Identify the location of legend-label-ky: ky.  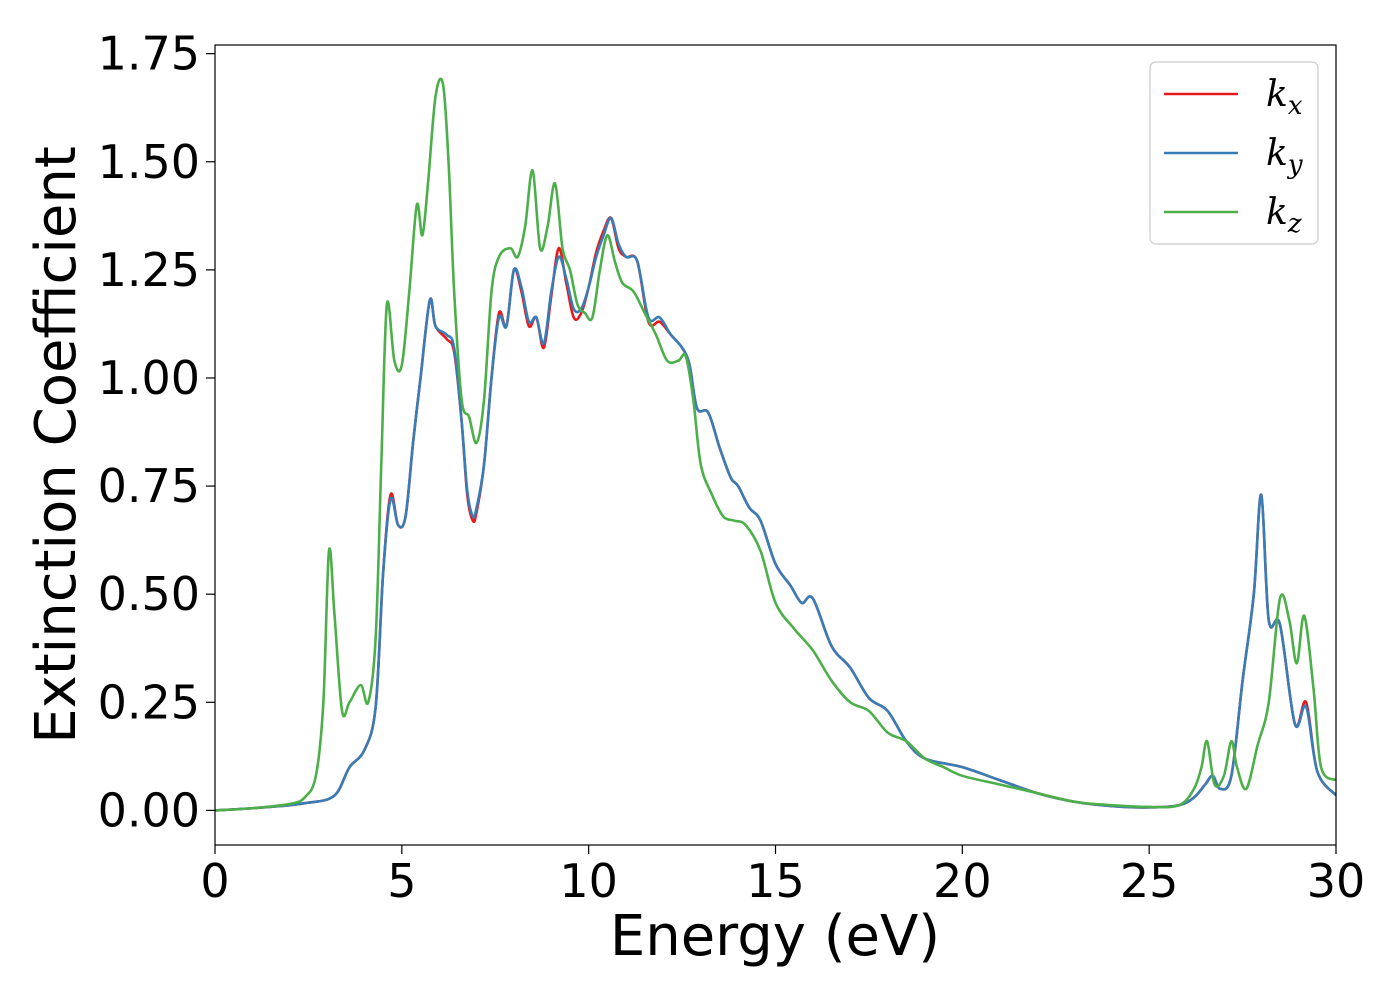
(1284, 156).